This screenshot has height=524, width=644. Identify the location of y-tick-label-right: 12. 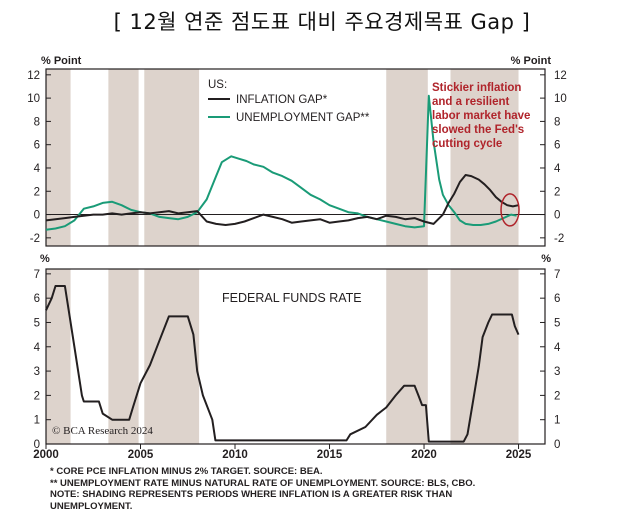
(560, 76).